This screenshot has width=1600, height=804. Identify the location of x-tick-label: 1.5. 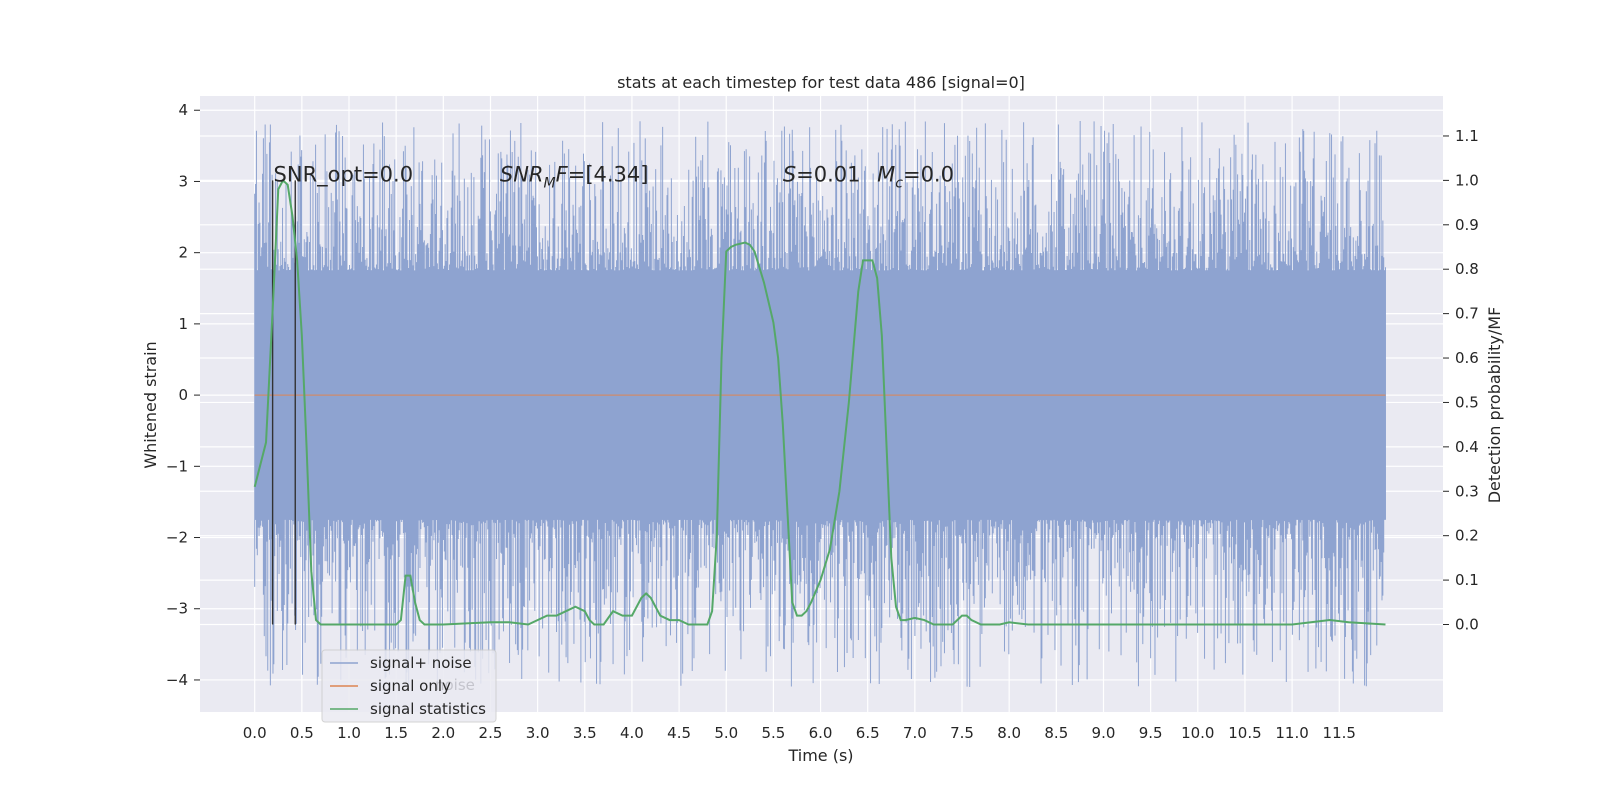
(396, 733).